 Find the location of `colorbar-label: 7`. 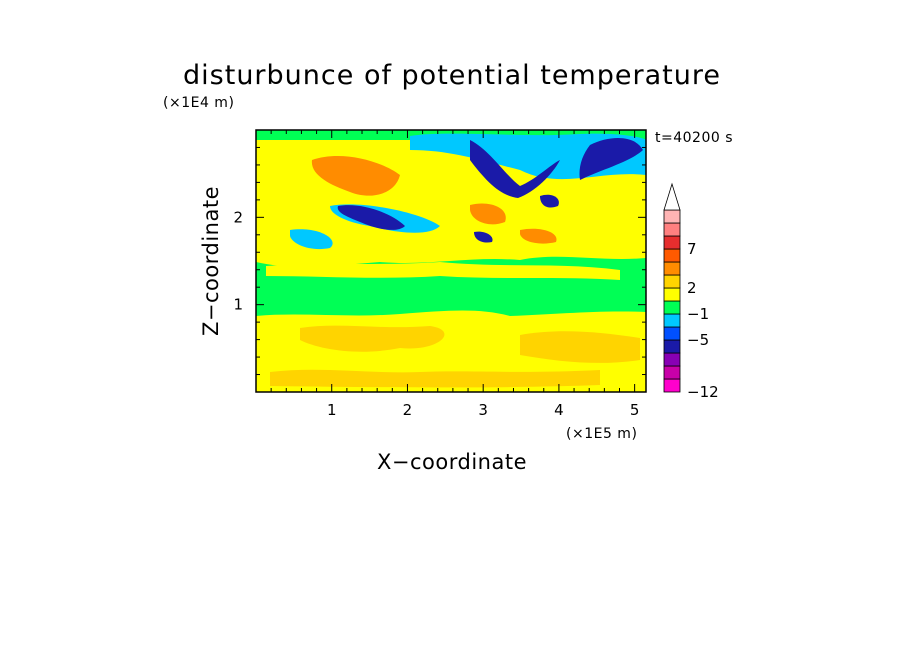

colorbar-label: 7 is located at coordinates (692, 249).